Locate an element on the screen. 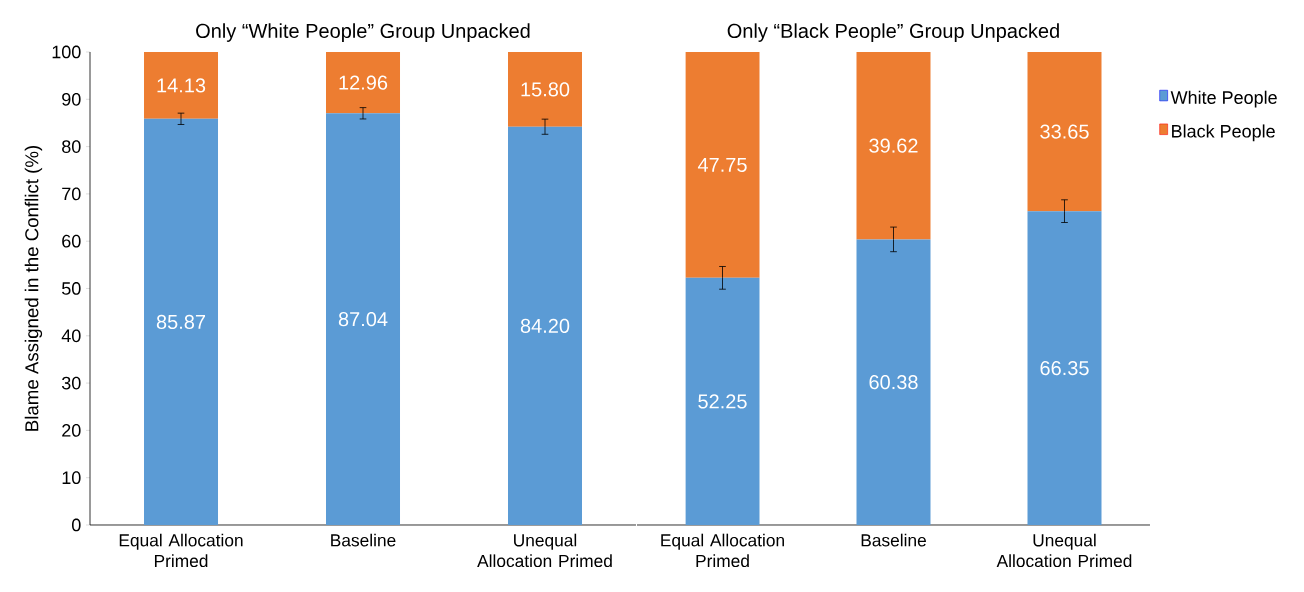 This screenshot has height=592, width=1304. legend-label: White People is located at coordinates (1223, 99).